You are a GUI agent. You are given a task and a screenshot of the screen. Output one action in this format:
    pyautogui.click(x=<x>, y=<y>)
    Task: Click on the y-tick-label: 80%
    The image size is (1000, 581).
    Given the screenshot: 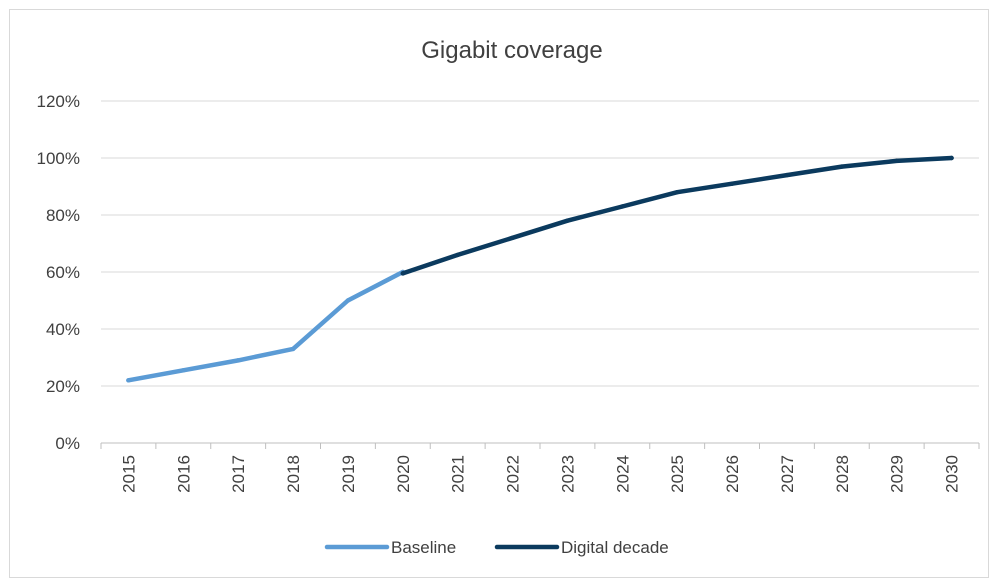 What is the action you would take?
    pyautogui.click(x=63, y=215)
    